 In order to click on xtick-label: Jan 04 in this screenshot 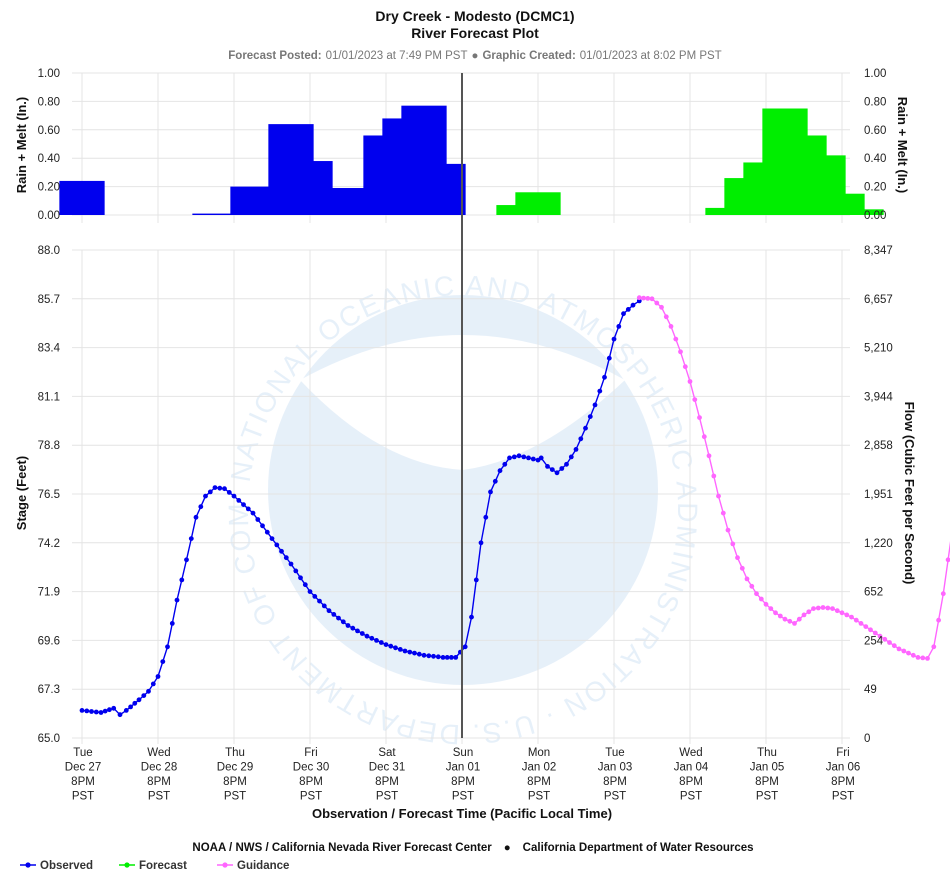, I will do `click(691, 768)`.